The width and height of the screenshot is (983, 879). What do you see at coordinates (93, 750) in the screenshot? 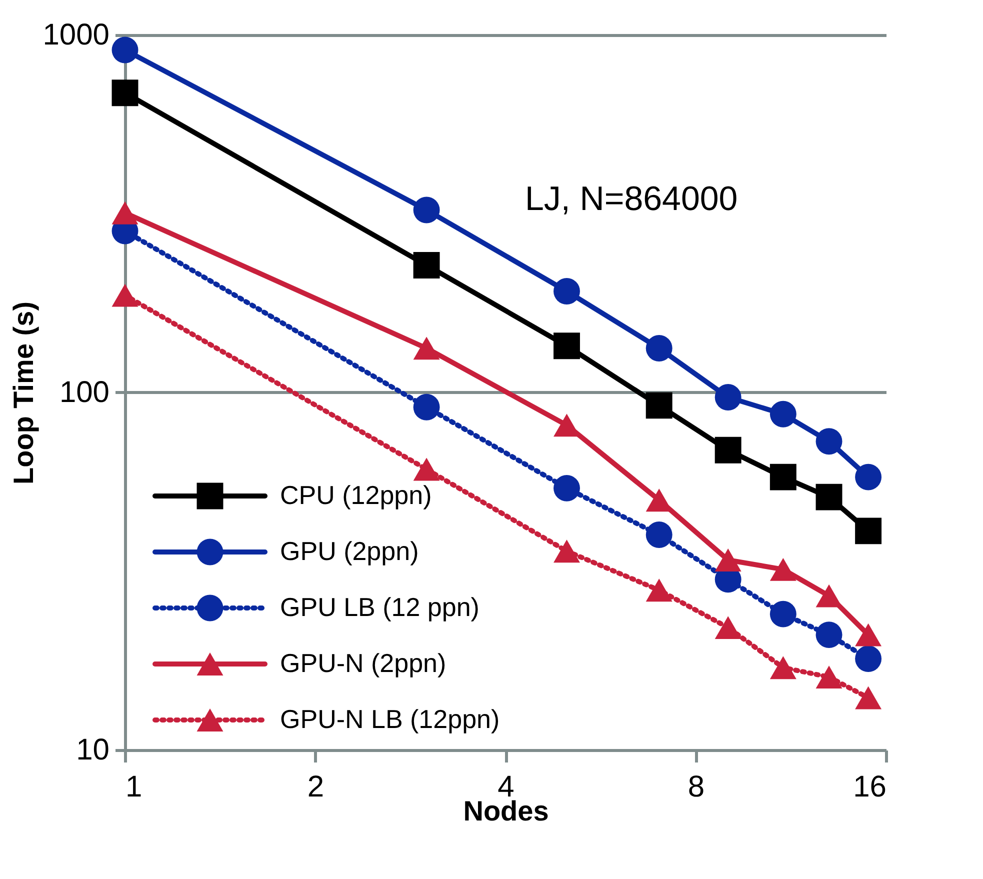
I see `y-tick-label: 10` at bounding box center [93, 750].